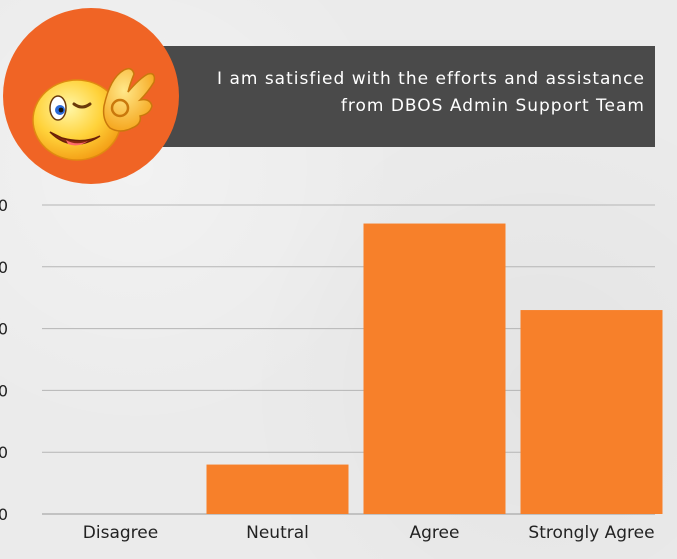 The height and width of the screenshot is (559, 677). Describe the element at coordinates (591, 412) in the screenshot. I see `bar-strongly-agree` at that location.